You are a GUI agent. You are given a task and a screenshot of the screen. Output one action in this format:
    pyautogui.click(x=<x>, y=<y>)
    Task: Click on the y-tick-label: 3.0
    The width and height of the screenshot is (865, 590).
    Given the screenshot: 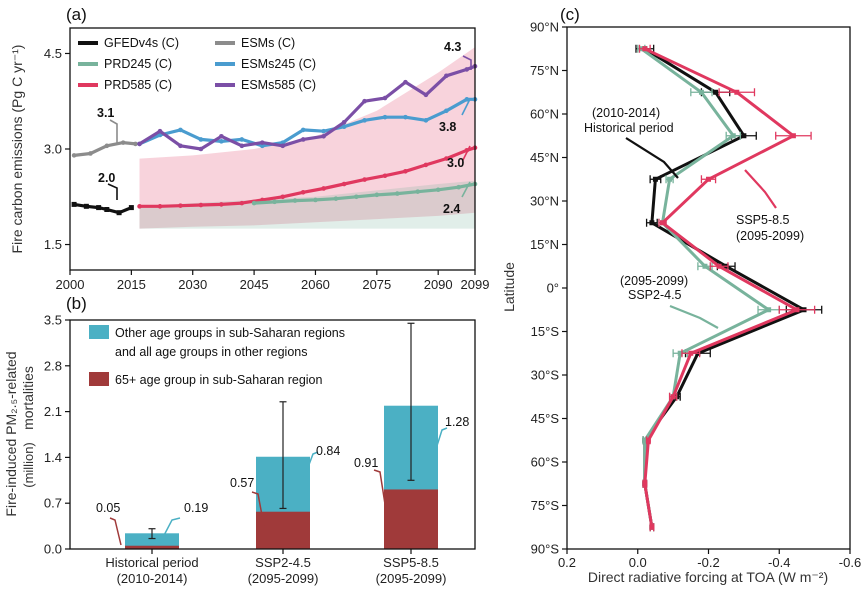 What is the action you would take?
    pyautogui.click(x=53, y=149)
    